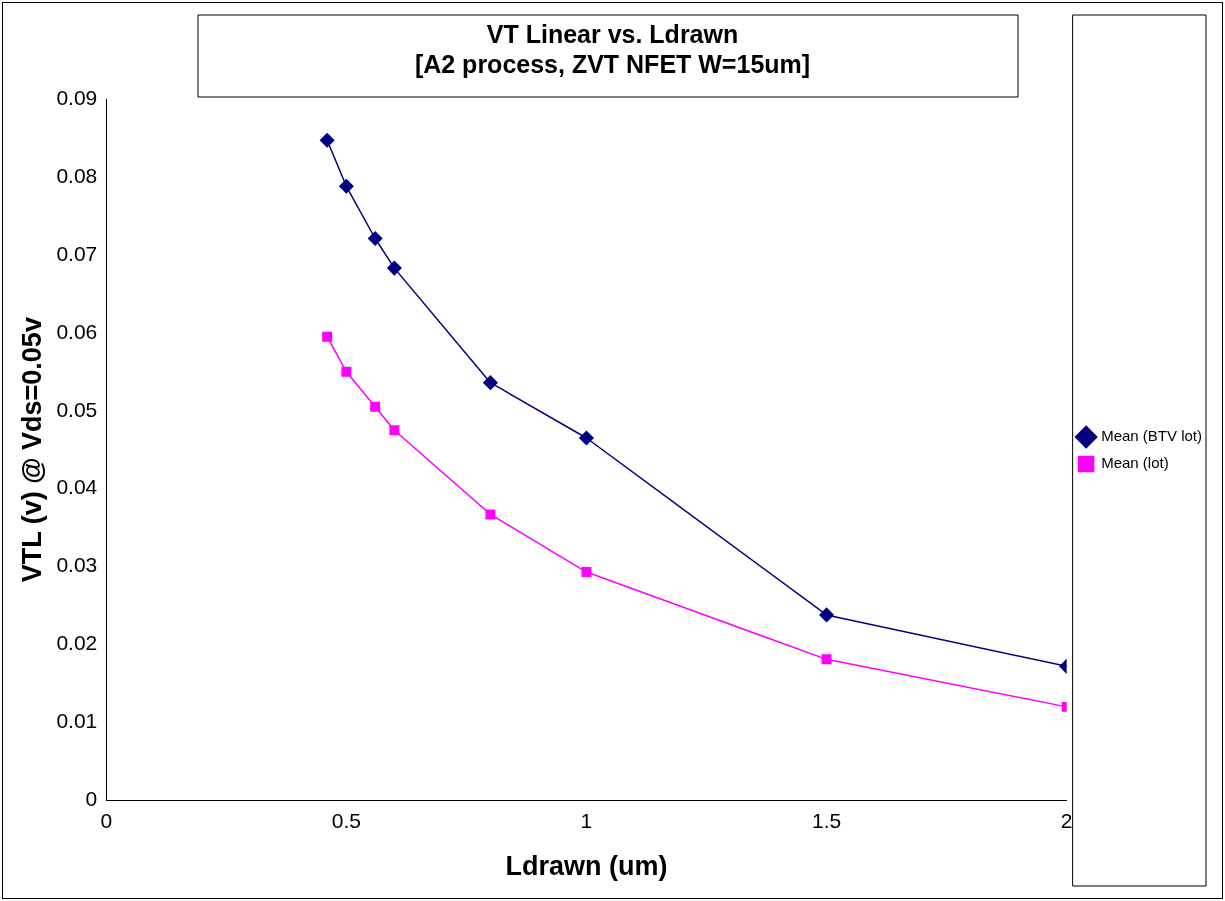 The image size is (1225, 901). Describe the element at coordinates (612, 63) in the screenshot. I see `text: [A2 process, ZVT NFET W=15um]` at that location.